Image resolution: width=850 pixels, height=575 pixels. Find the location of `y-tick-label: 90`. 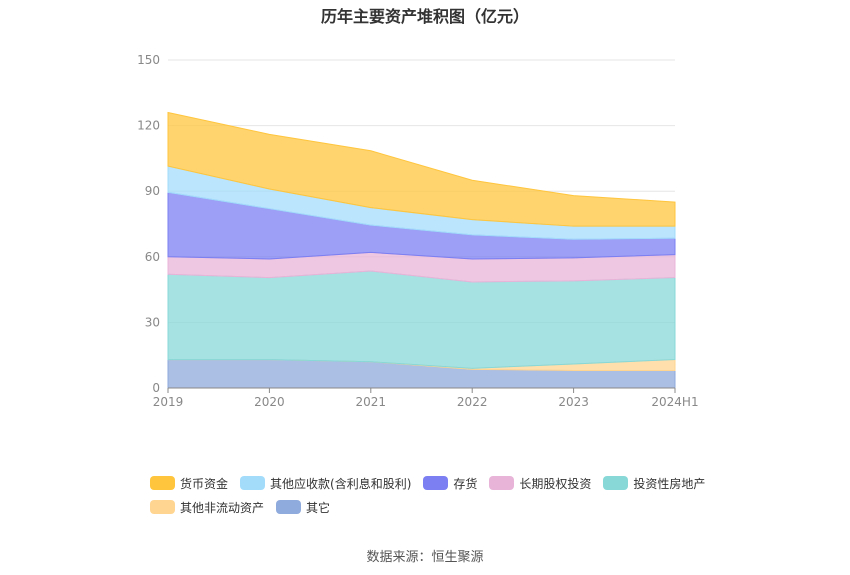

y-tick-label: 90 is located at coordinates (152, 191).